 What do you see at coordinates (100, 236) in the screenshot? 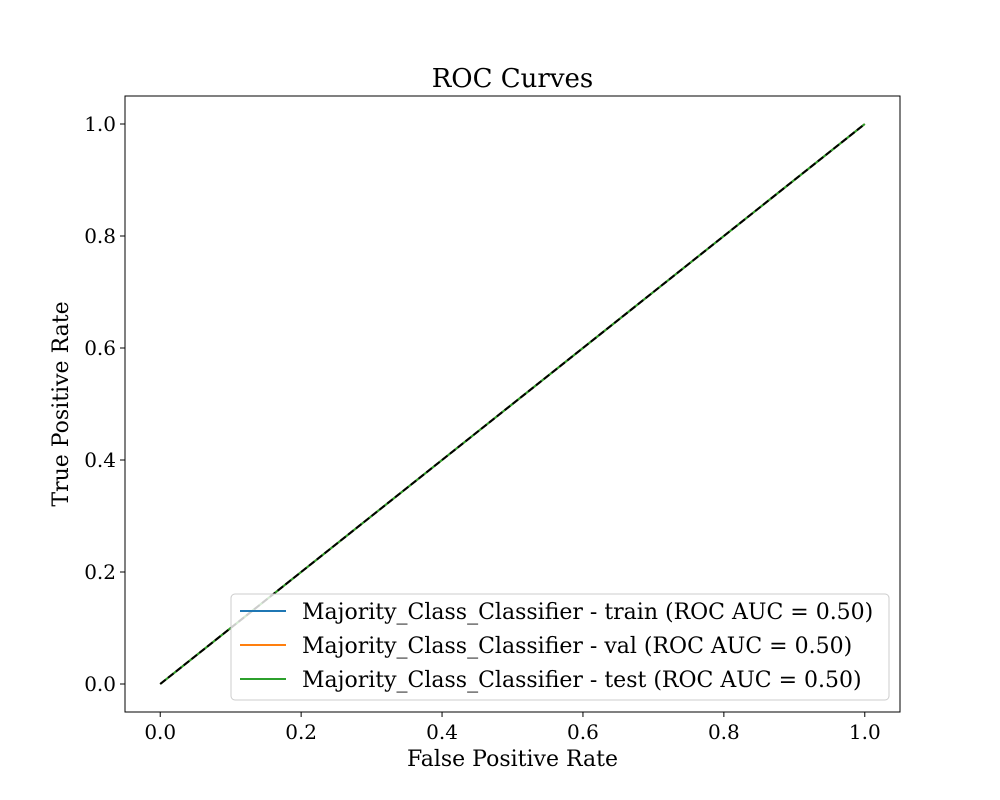
I see `y-tick-label: 0.8` at bounding box center [100, 236].